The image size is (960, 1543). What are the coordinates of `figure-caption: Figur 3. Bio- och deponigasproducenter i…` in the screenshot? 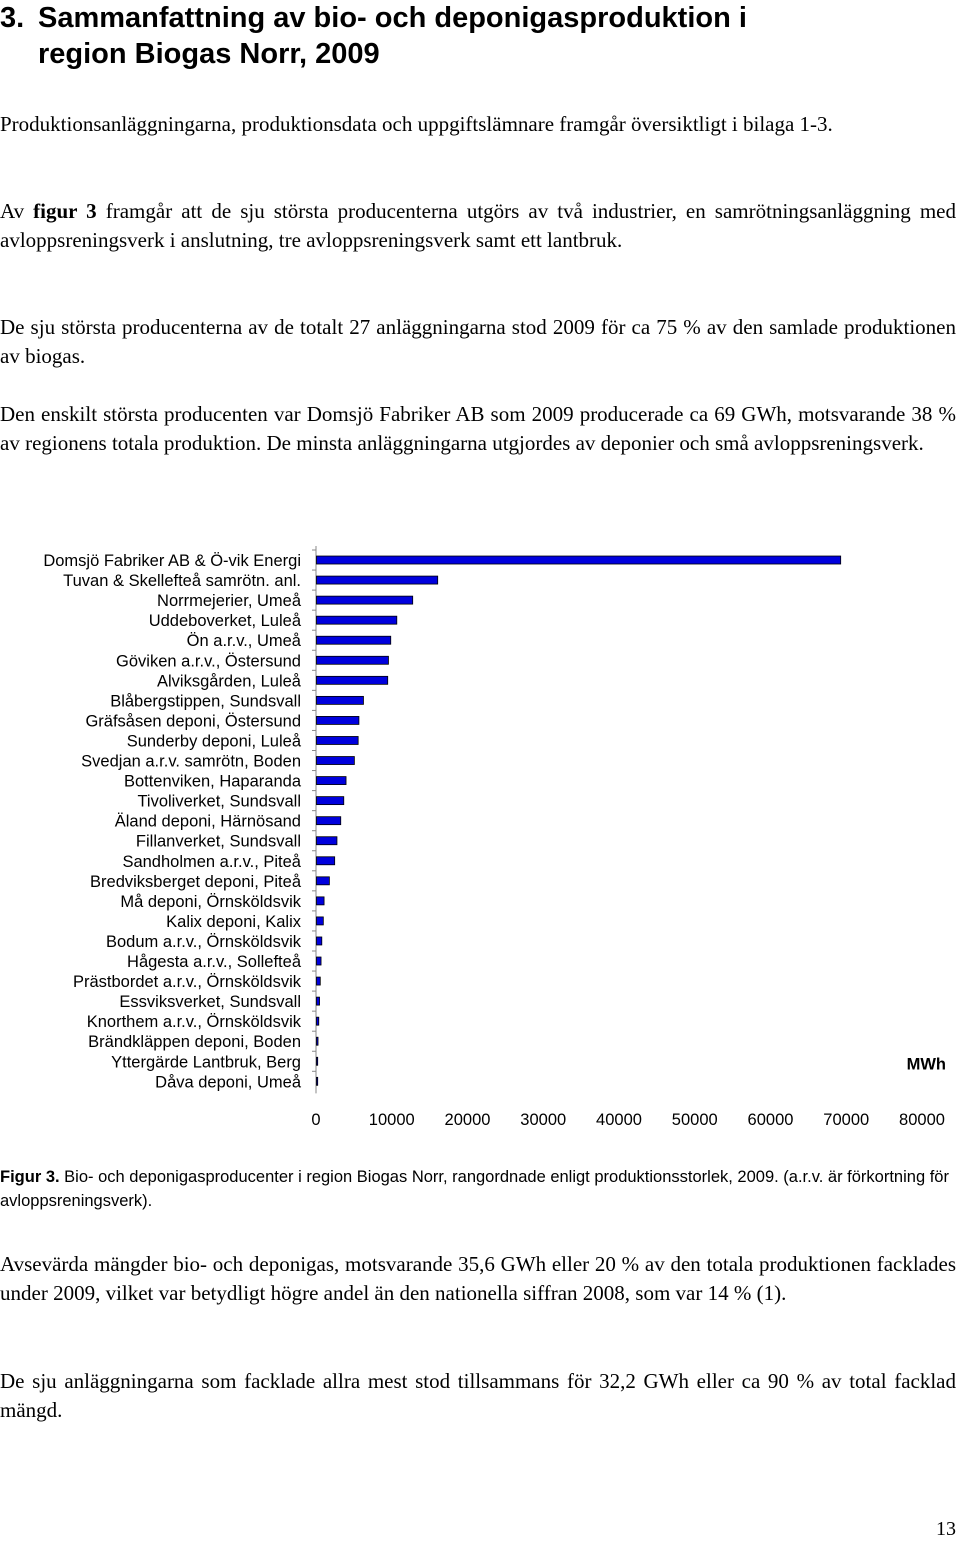 It's located at (478, 1189).